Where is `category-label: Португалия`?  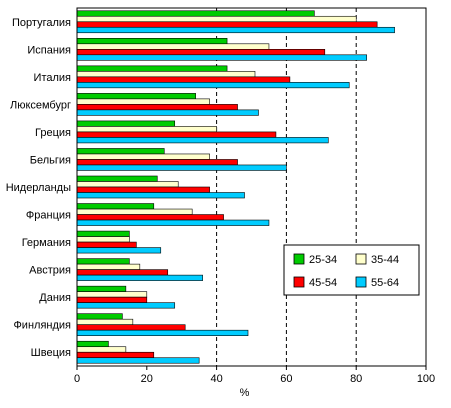
category-label: Португалия is located at coordinates (41, 23).